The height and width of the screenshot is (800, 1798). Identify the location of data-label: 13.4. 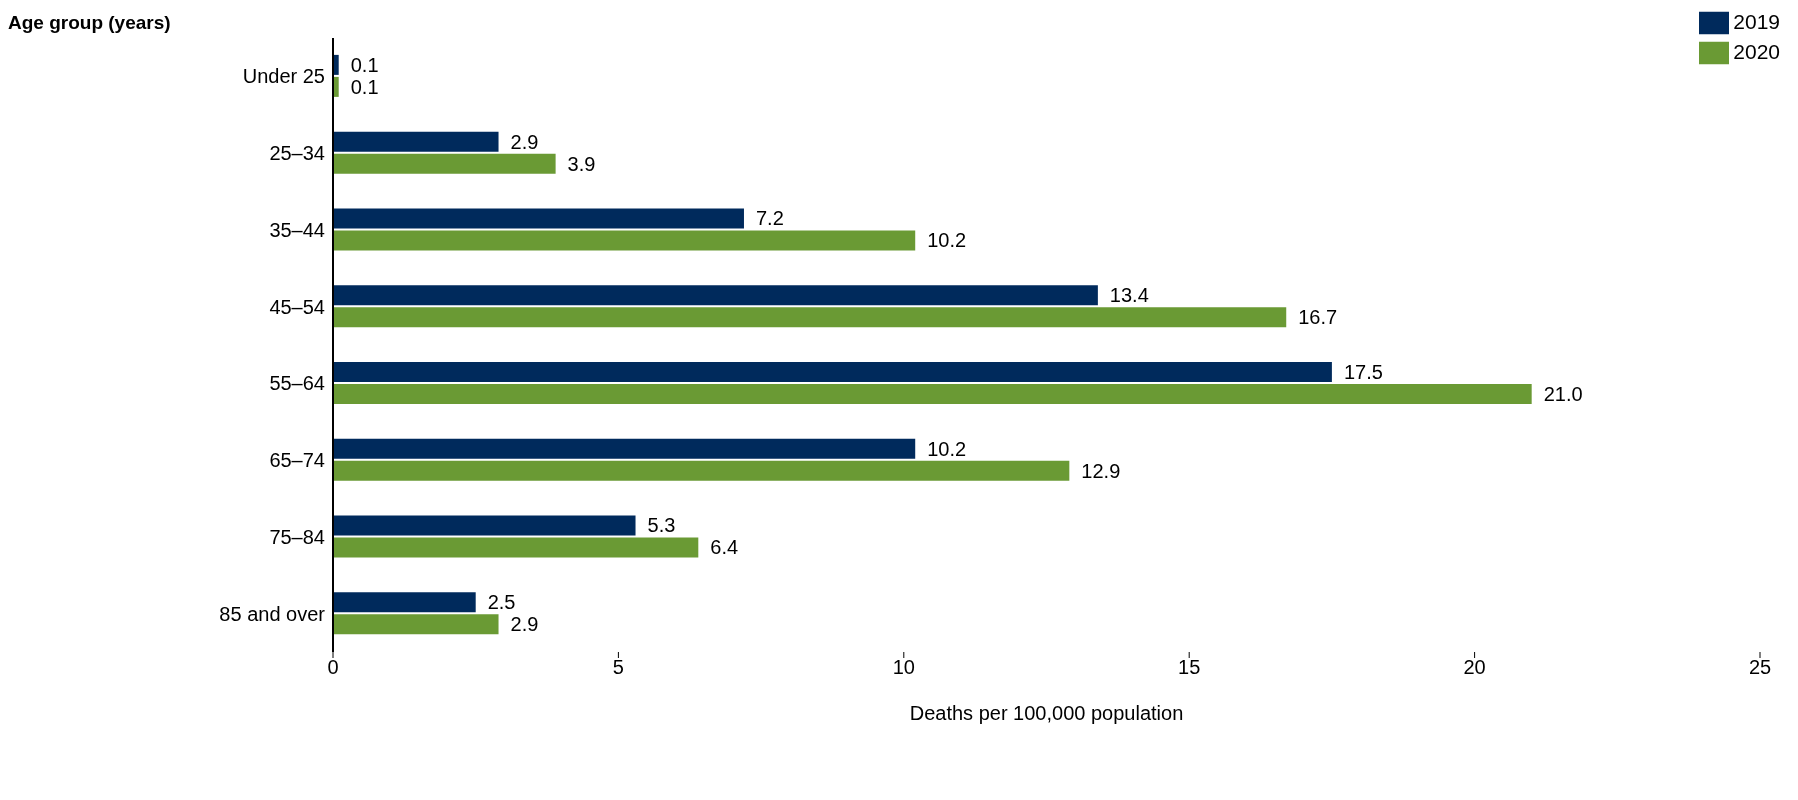
(1129, 295).